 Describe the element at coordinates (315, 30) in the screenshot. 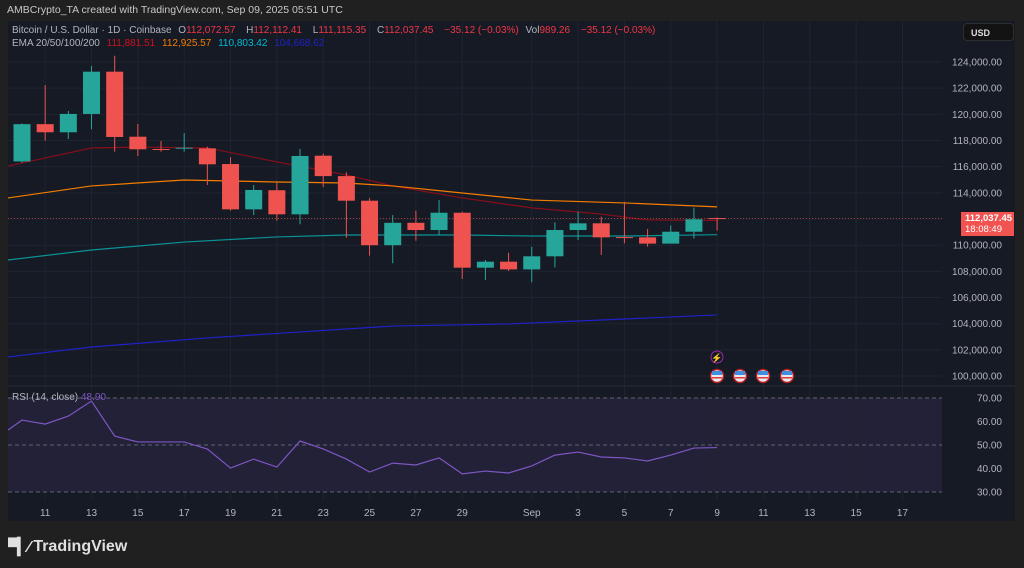

I see `low-label: L` at that location.